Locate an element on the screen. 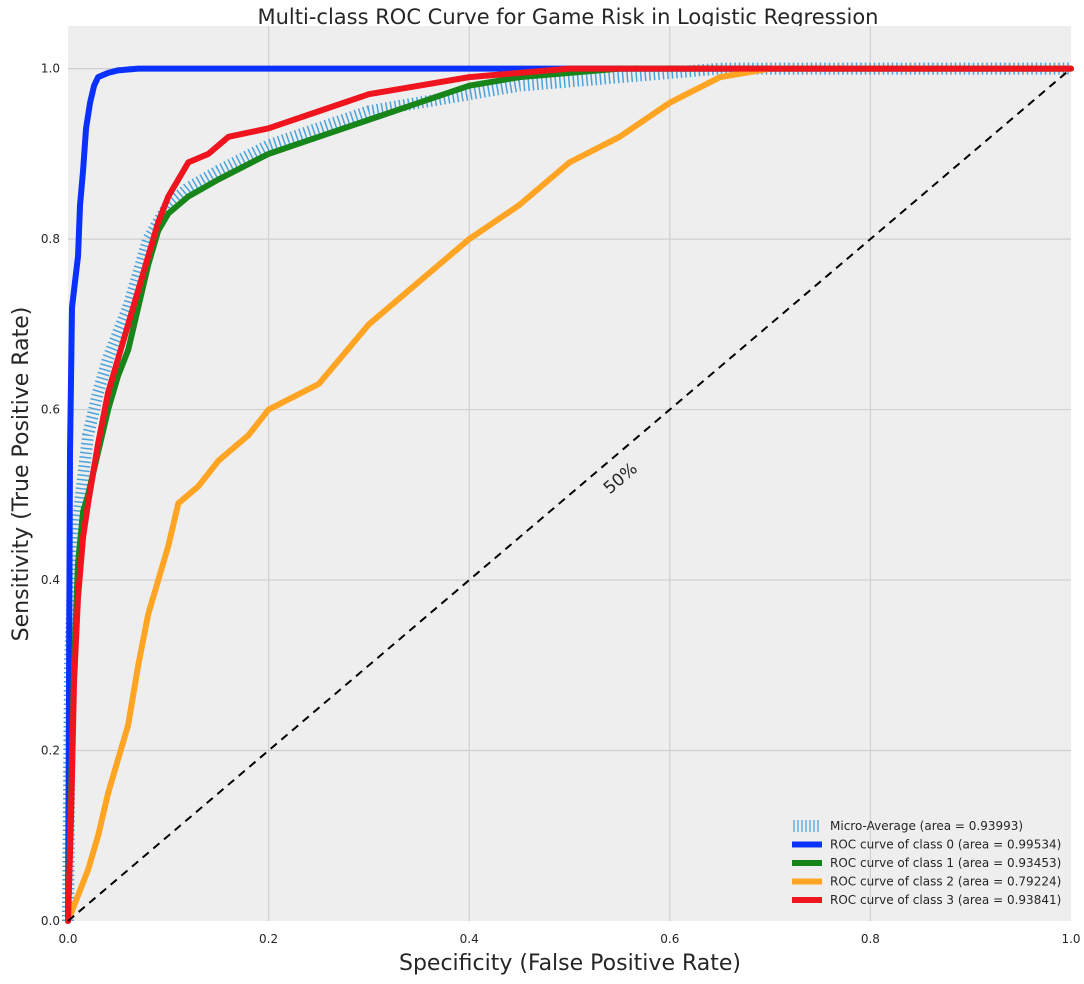 Image resolution: width=1084 pixels, height=984 pixels. y-axis-label: Sensitivity (True Positive Rate) is located at coordinates (21, 474).